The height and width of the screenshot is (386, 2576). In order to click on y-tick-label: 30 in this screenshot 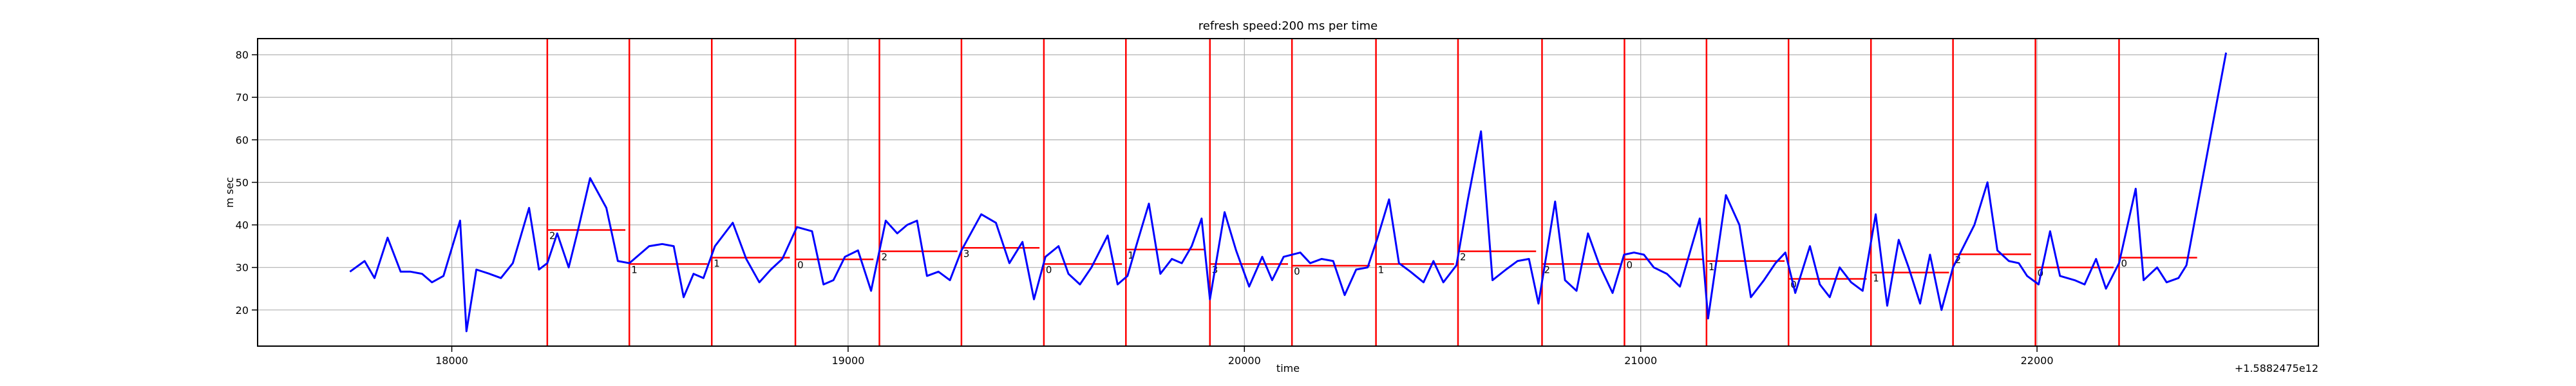, I will do `click(242, 268)`.